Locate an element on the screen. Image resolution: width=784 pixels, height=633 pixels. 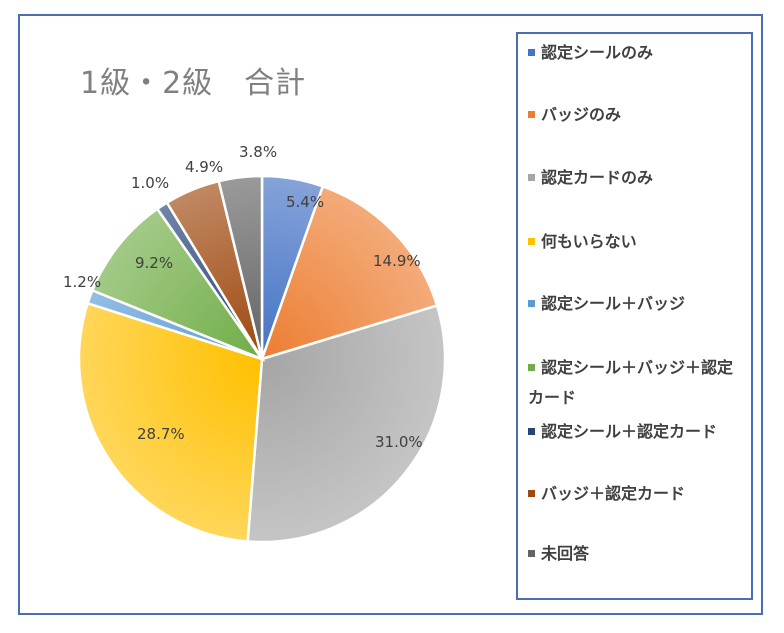
legend-item: 認定シール＋認定カード is located at coordinates (638, 432).